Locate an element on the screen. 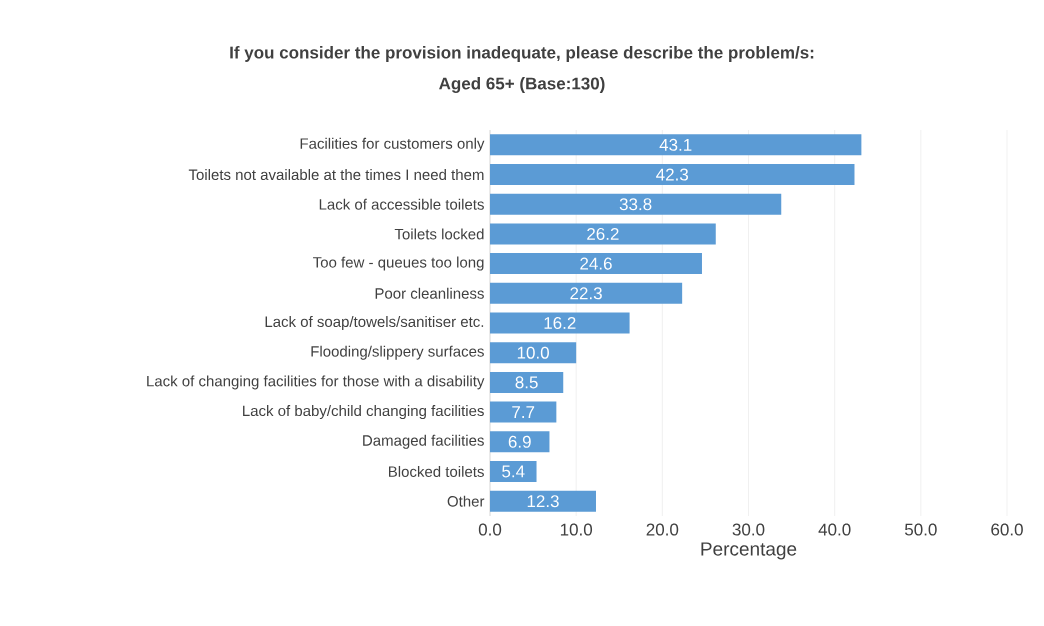 The image size is (1044, 626). chart-title: If you consider the provision inadequate, please describe the problem/s: is located at coordinates (522, 54).